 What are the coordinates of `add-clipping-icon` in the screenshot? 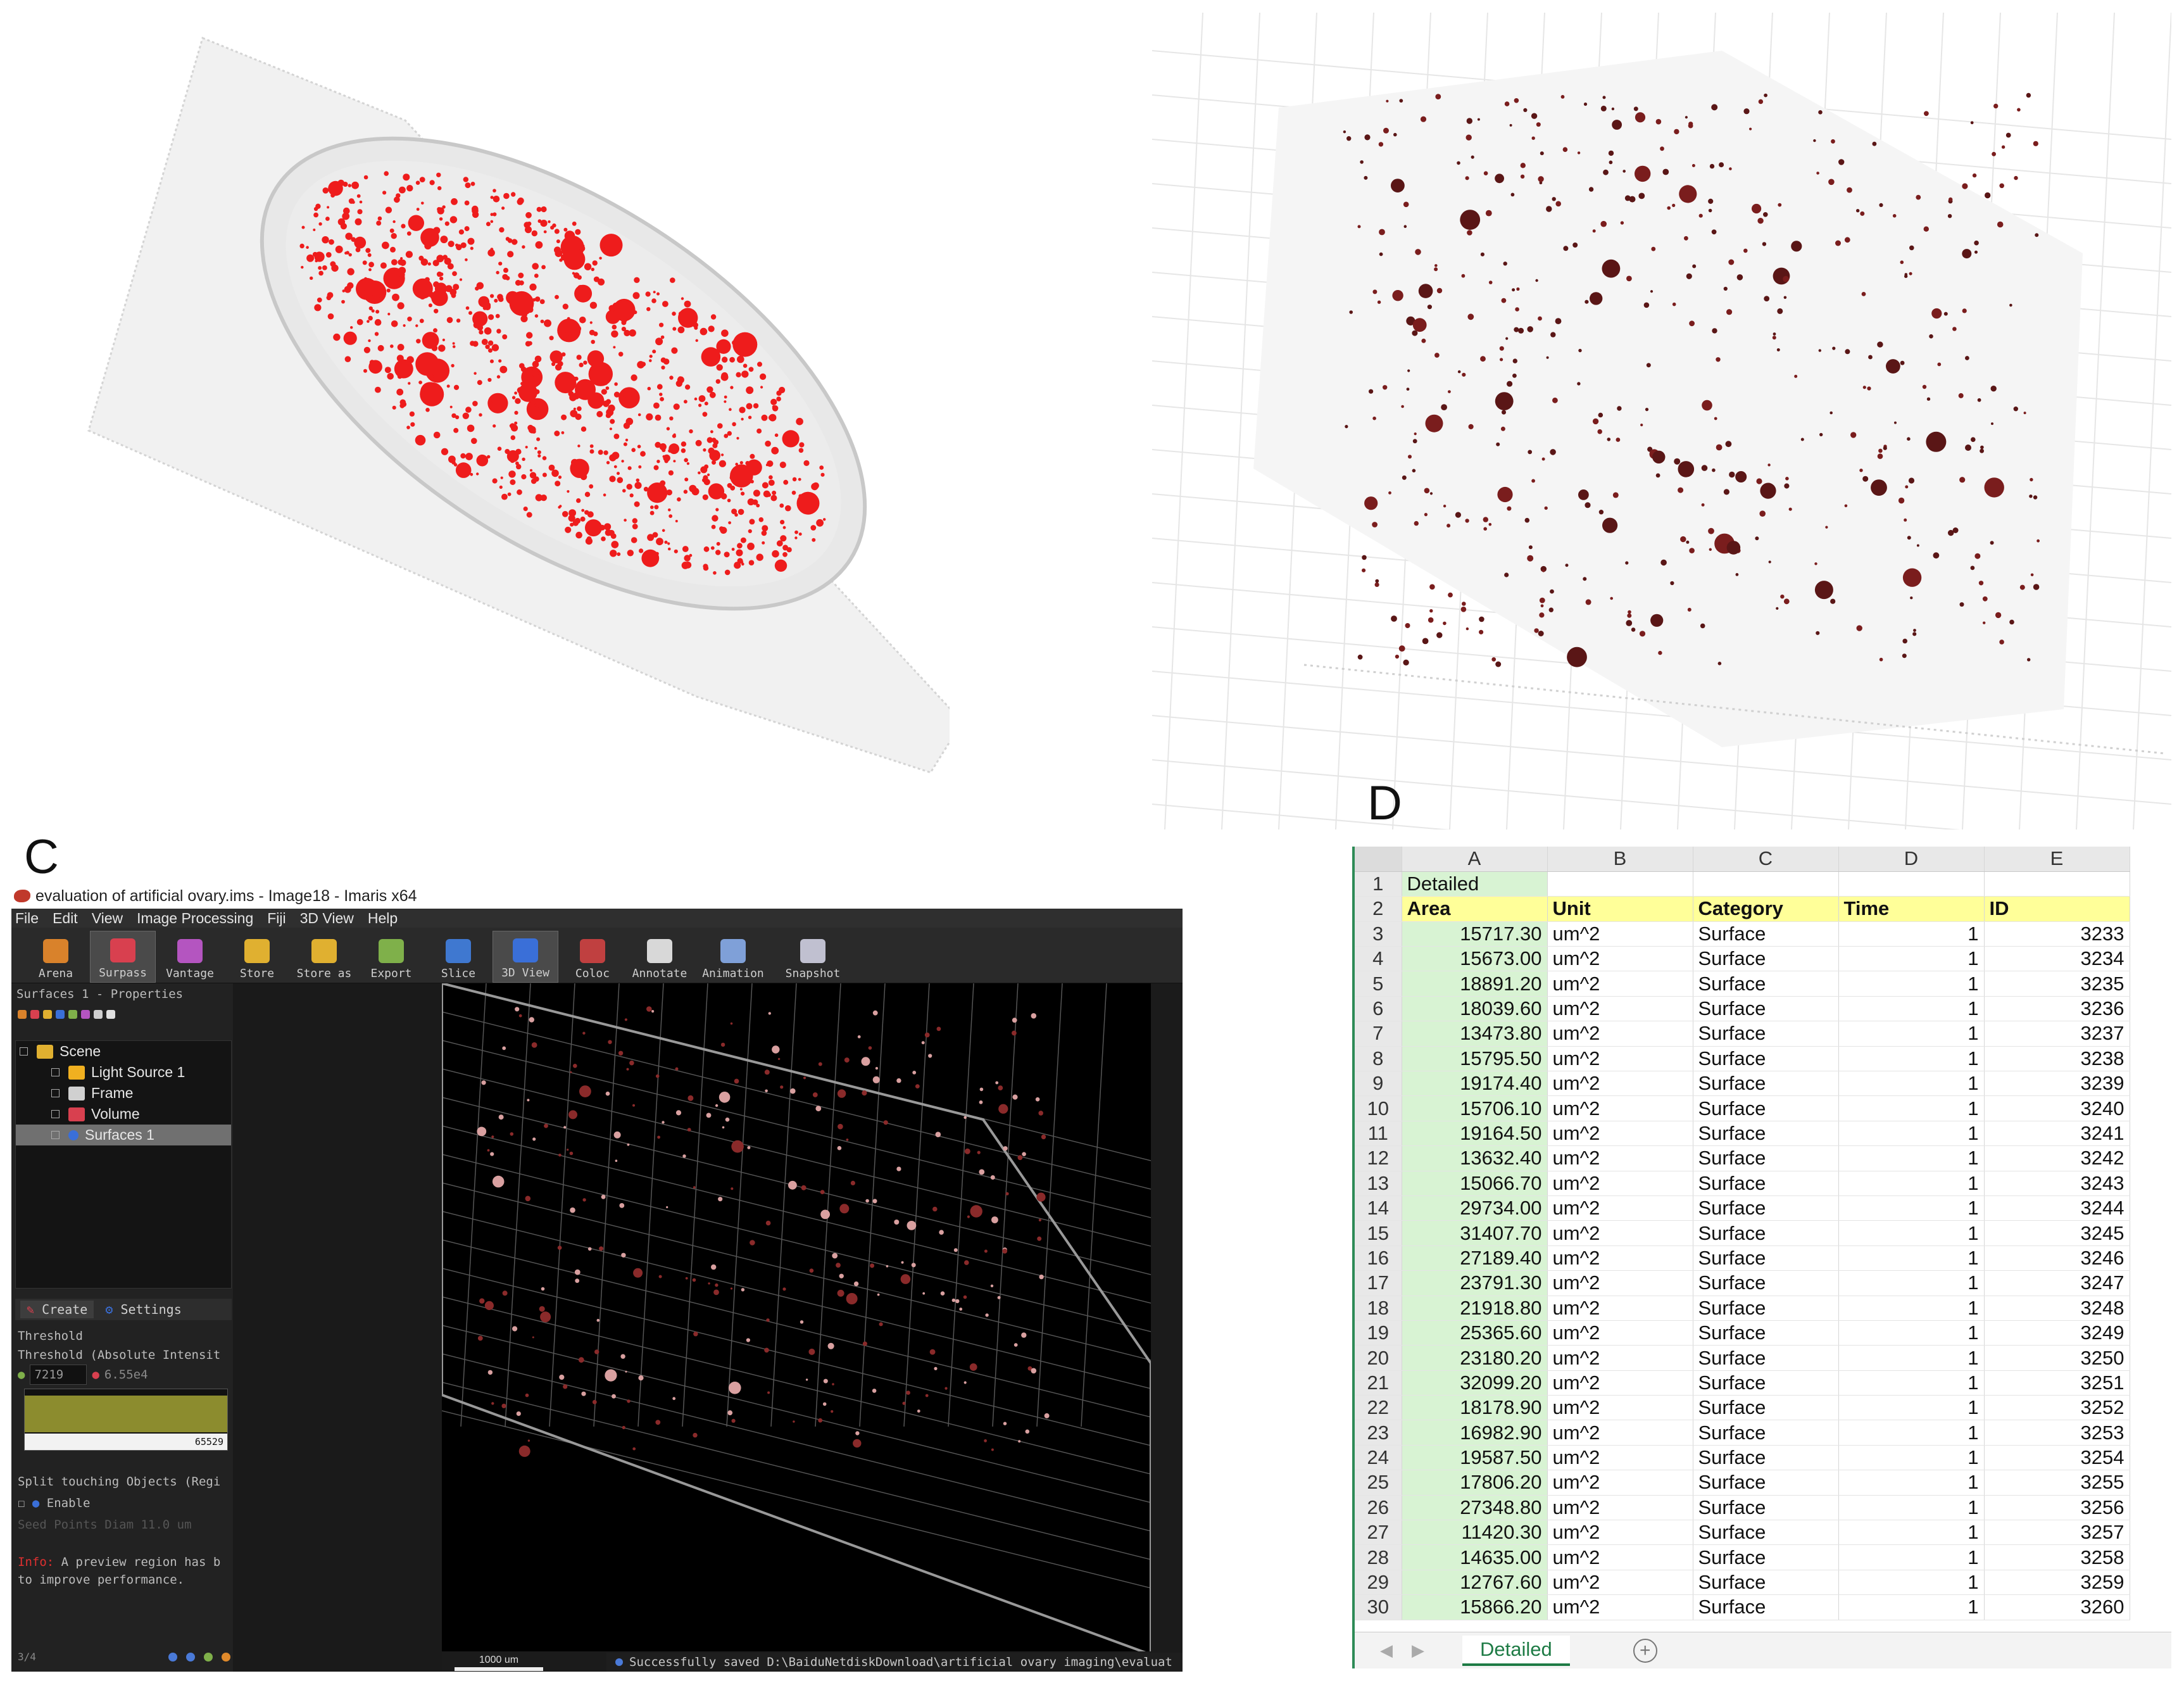 It's located at (72, 1015).